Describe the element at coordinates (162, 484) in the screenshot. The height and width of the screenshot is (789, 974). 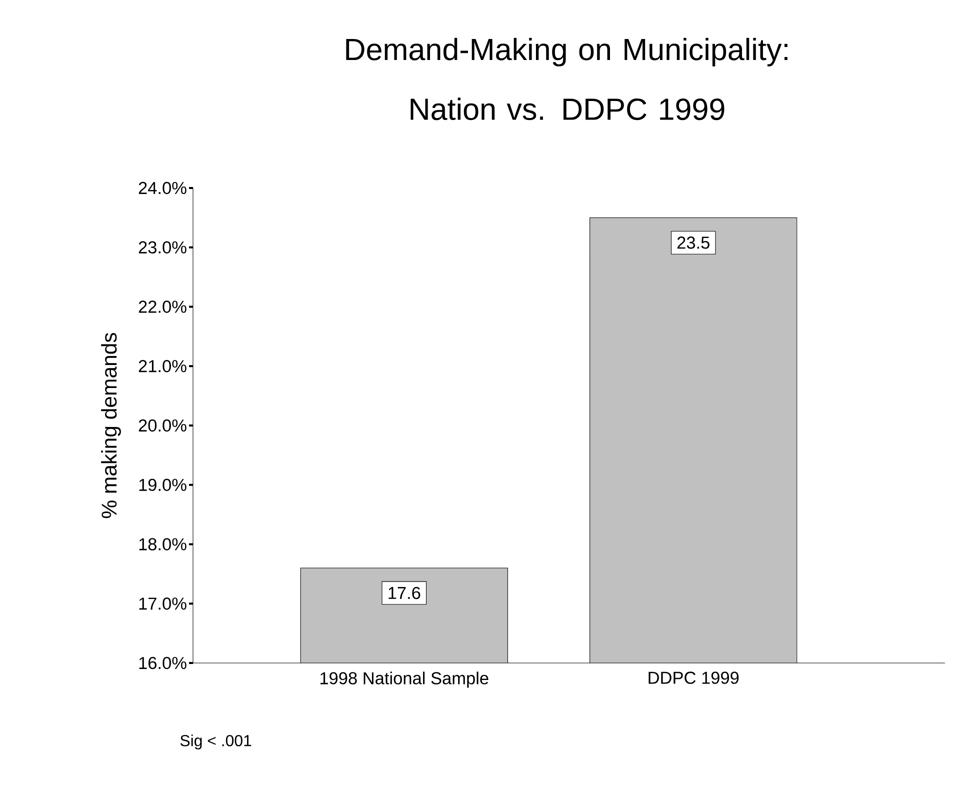
I see `y-tick-label: 19.0%` at that location.